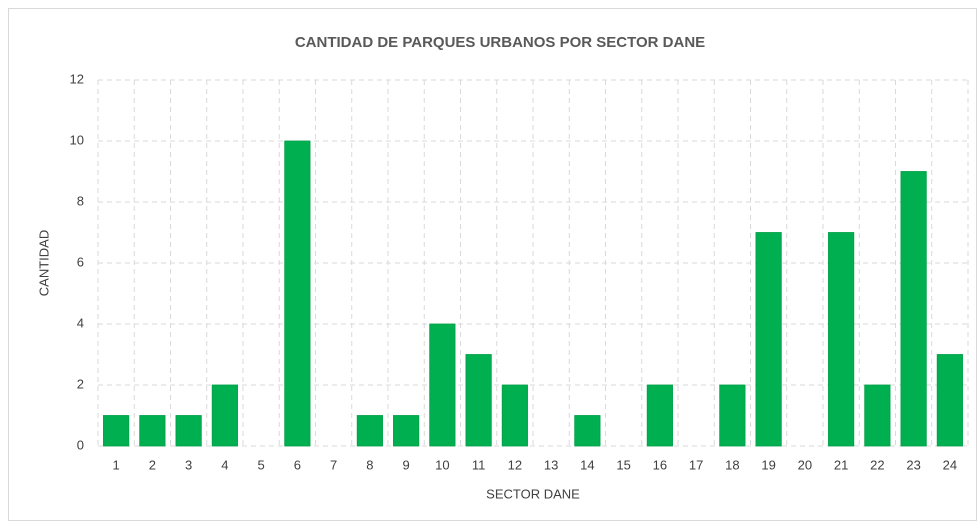 Image resolution: width=980 pixels, height=529 pixels. I want to click on x-tick-label: 17, so click(696, 464).